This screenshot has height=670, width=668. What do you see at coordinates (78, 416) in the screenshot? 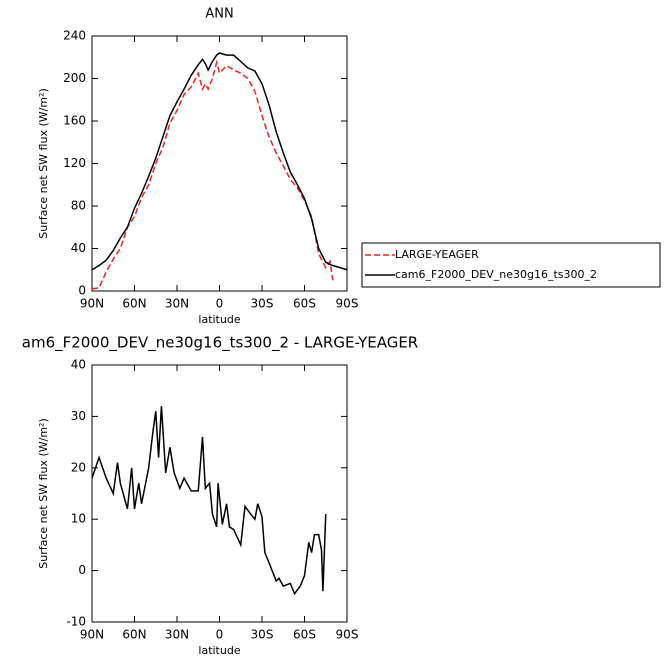
I see `y-tick-label: 30` at bounding box center [78, 416].